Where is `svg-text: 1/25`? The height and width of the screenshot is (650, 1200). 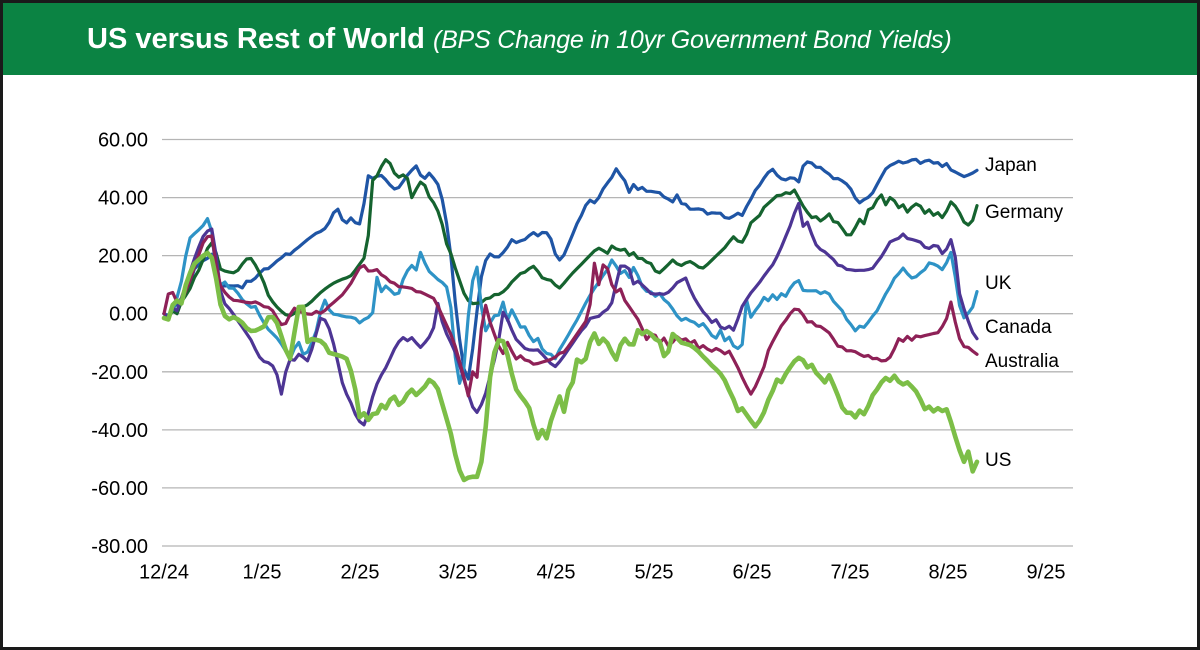 svg-text: 1/25 is located at coordinates (262, 573).